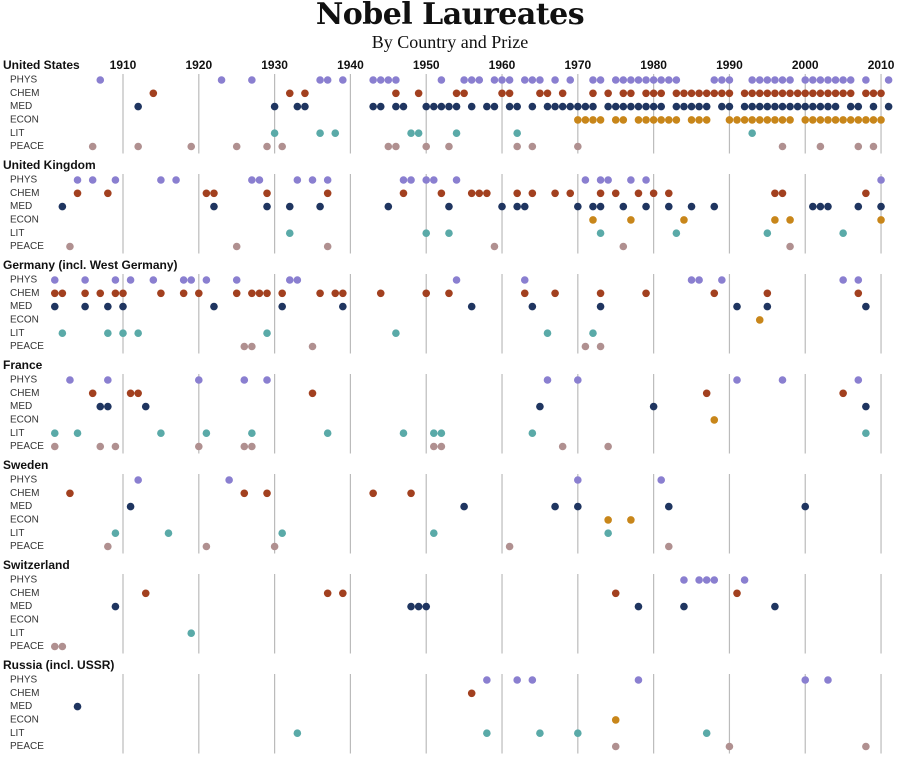 This screenshot has width=900, height=759. Describe the element at coordinates (21, 306) in the screenshot. I see `row-label: MED` at that location.